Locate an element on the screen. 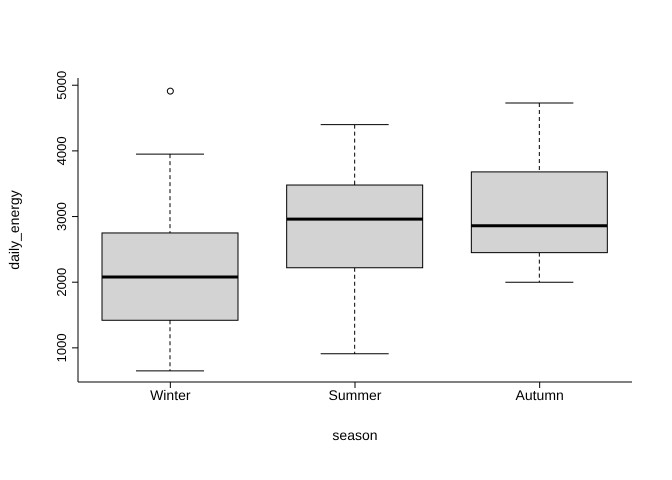  y-tick-label: 4000 is located at coordinates (61, 151).